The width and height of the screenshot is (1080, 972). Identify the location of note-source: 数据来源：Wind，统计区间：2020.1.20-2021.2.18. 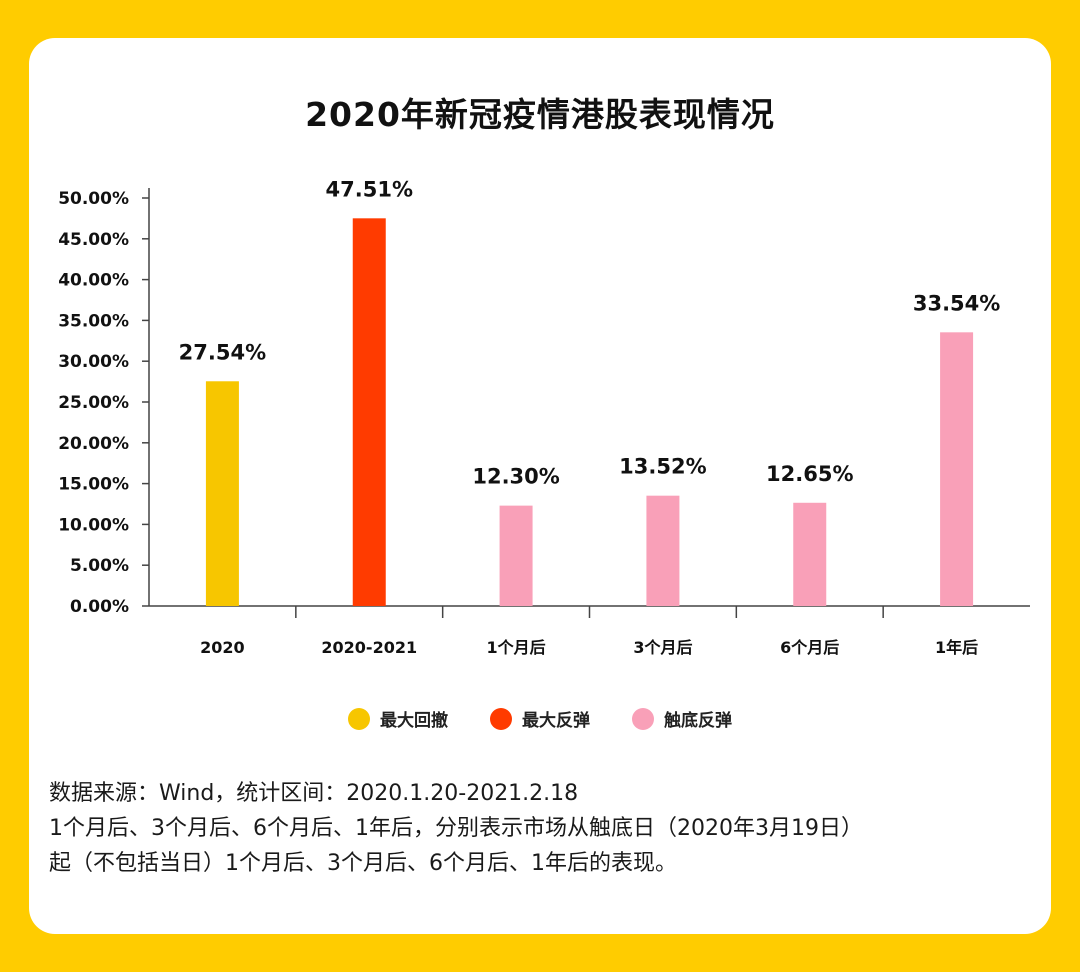
(314, 793).